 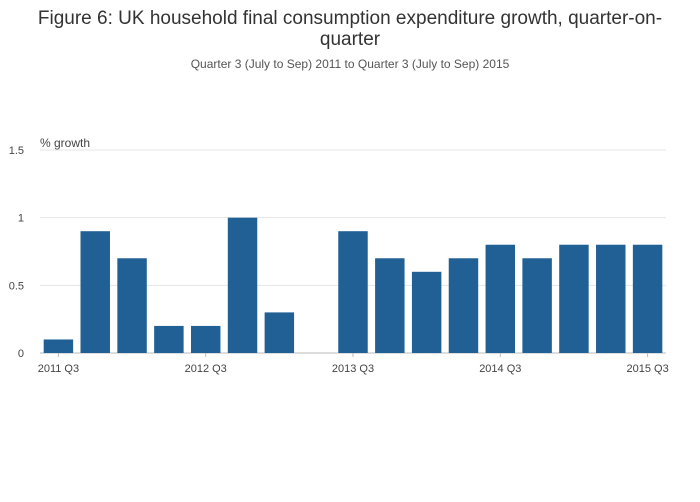 I want to click on y-tick-label: 1.5, so click(x=16, y=151).